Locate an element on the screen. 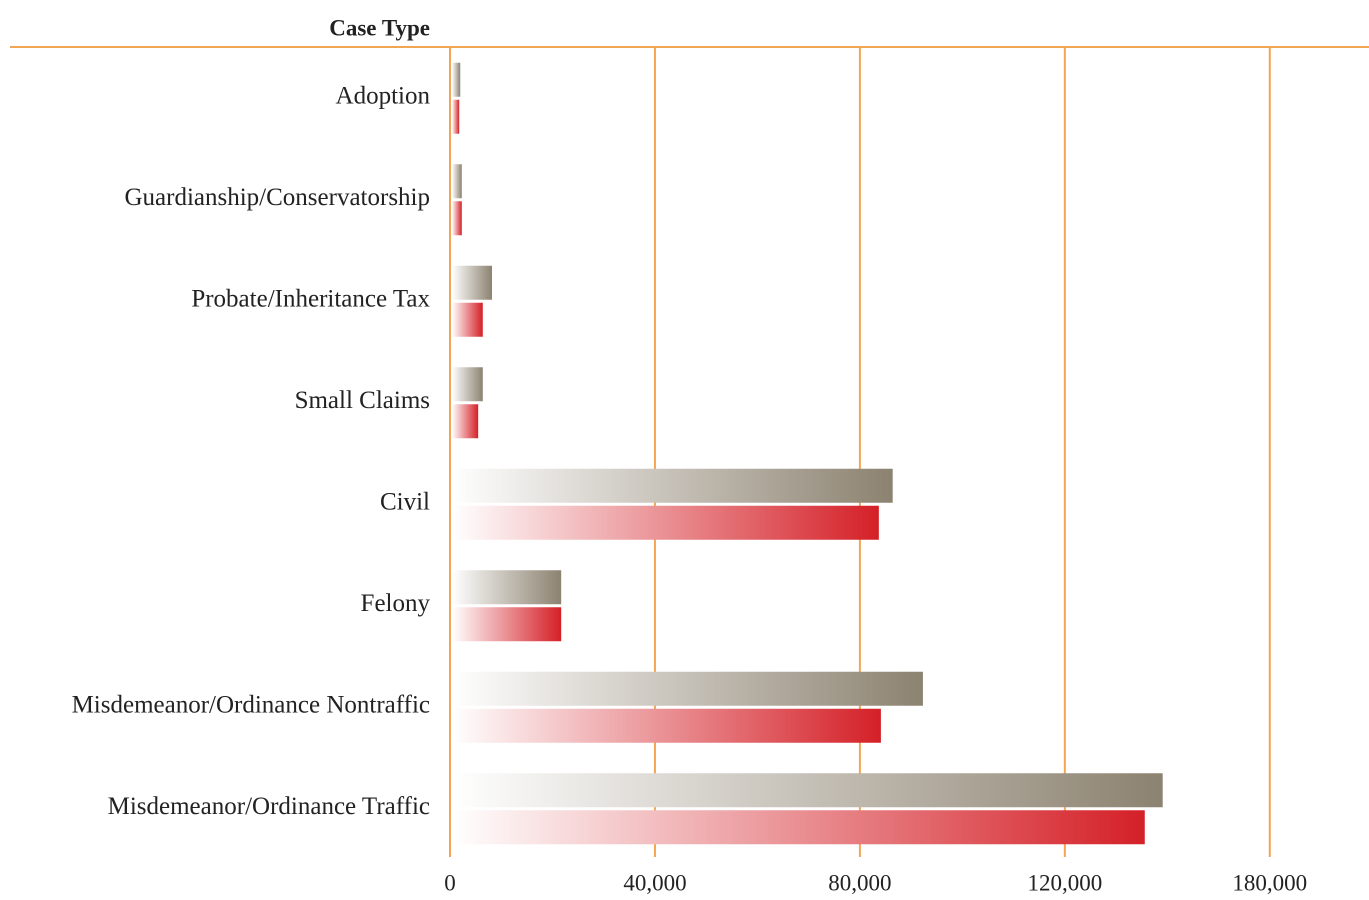  category-label: Adoption is located at coordinates (383, 95).